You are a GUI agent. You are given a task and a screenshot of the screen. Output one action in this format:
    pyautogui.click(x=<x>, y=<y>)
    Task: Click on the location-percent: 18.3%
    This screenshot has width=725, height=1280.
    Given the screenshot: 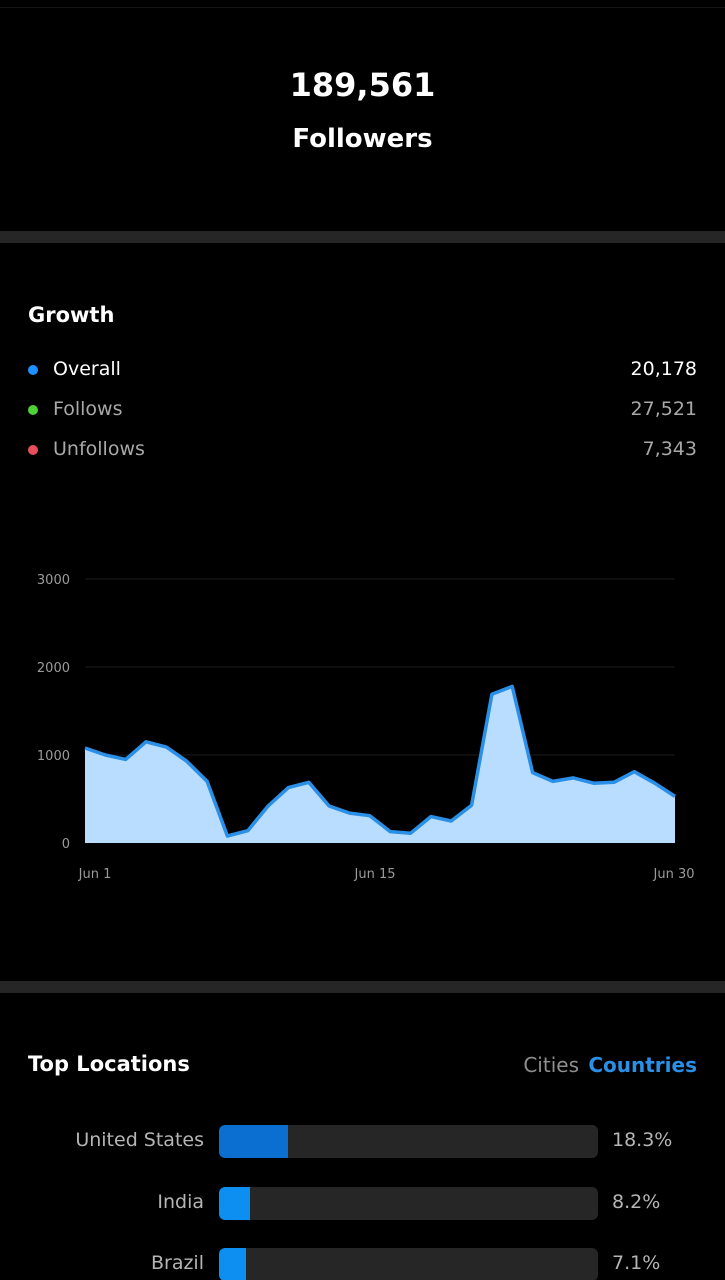 What is the action you would take?
    pyautogui.click(x=642, y=1140)
    